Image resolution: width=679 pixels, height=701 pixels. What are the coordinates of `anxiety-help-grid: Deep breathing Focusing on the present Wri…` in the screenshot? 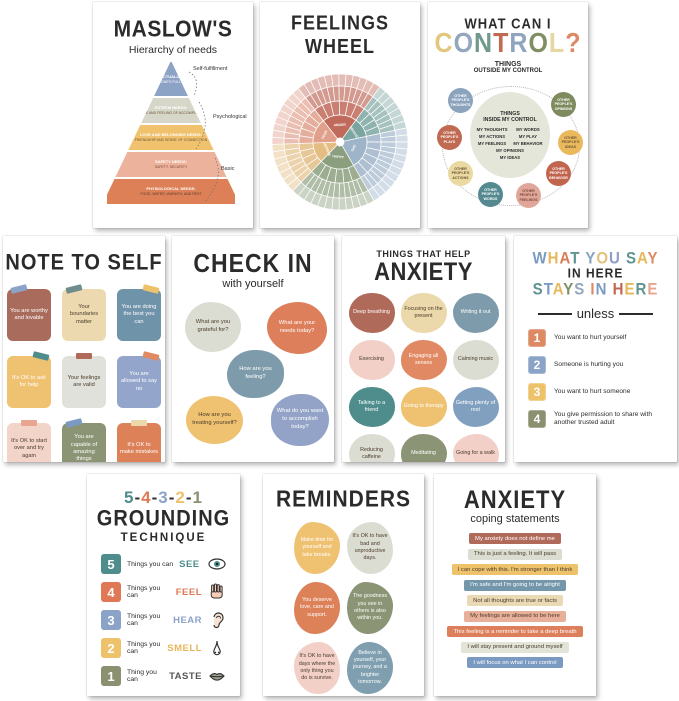 It's located at (423, 377).